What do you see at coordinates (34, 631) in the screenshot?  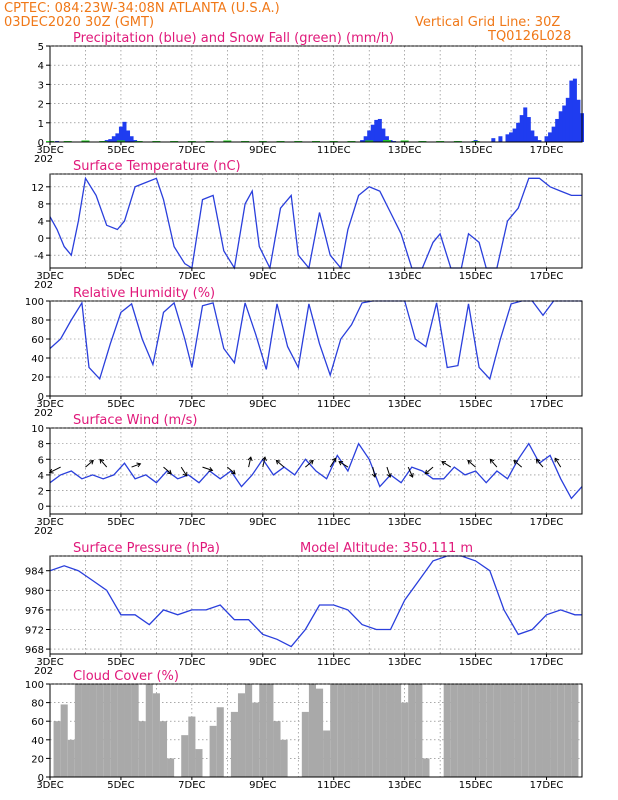 I see `y-tick-label: 972` at bounding box center [34, 631].